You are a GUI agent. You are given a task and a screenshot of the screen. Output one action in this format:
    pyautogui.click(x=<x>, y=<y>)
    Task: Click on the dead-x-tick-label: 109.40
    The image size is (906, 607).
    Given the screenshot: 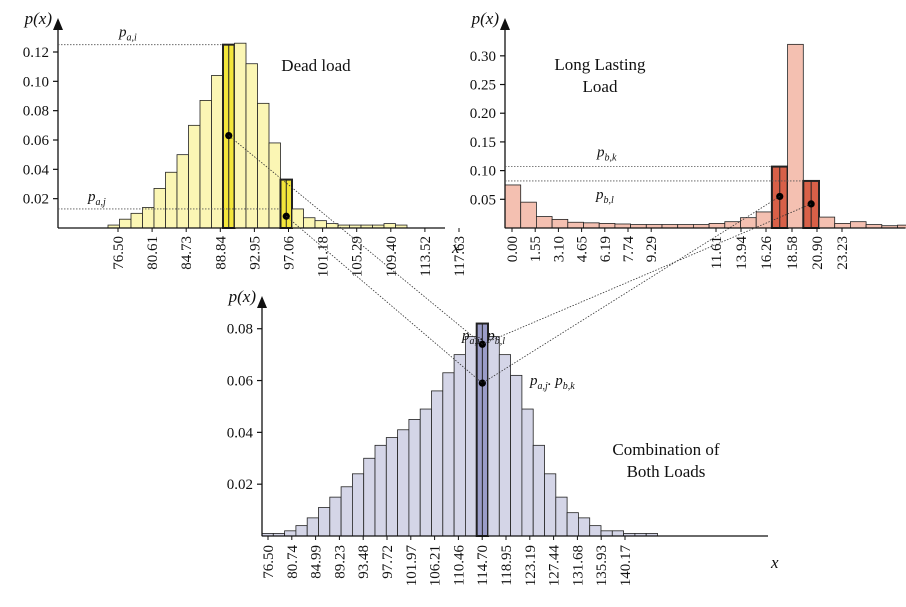 What is the action you would take?
    pyautogui.click(x=392, y=256)
    